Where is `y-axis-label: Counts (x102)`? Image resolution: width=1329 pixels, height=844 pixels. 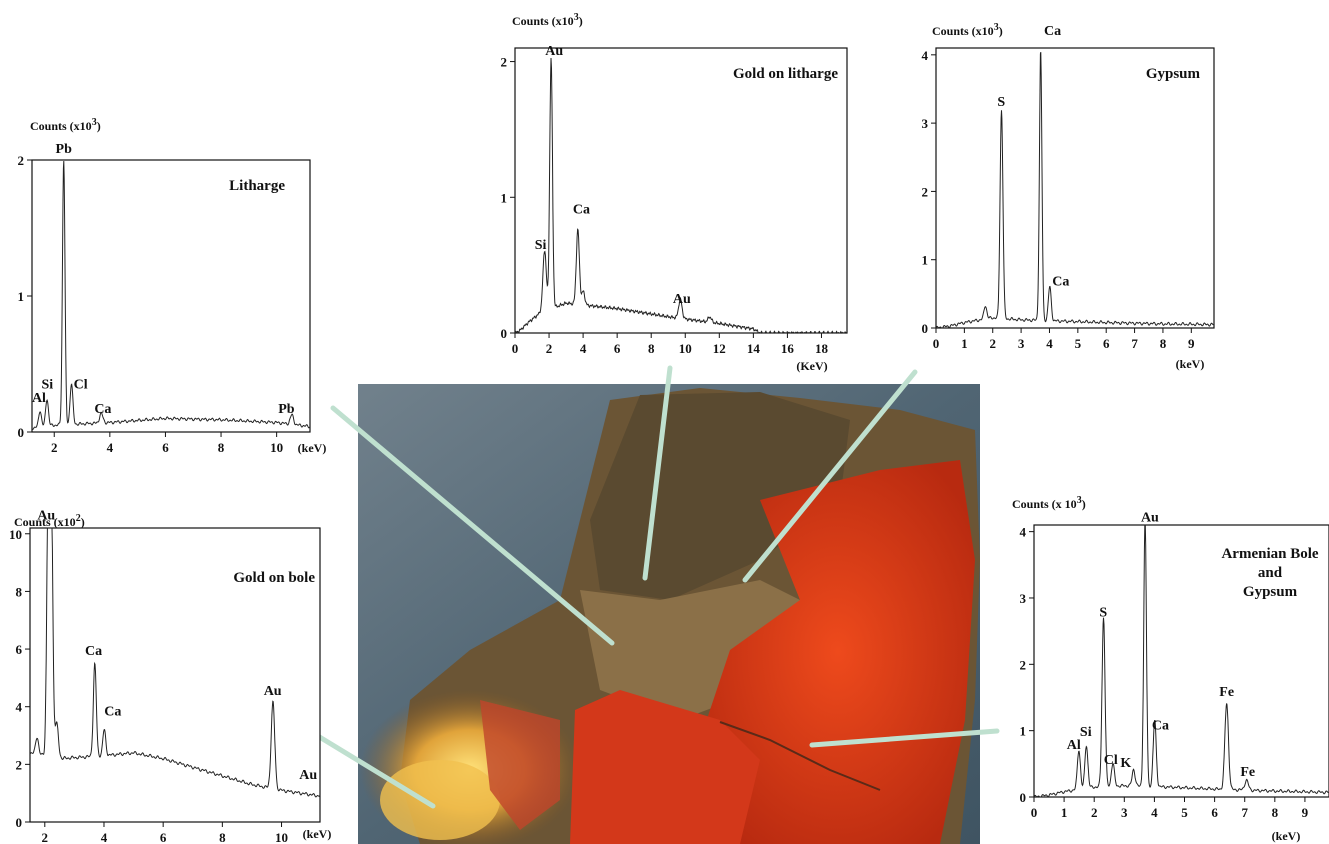 y-axis-label: Counts (x102) is located at coordinates (49, 521).